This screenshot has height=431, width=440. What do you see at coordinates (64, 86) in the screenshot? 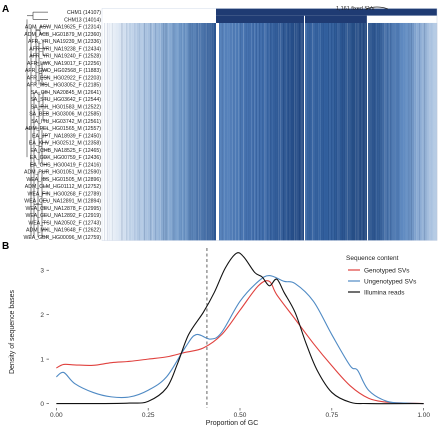
I see `sample-label: AFR_MSL_HG03052_F (12185)` at bounding box center [64, 86].